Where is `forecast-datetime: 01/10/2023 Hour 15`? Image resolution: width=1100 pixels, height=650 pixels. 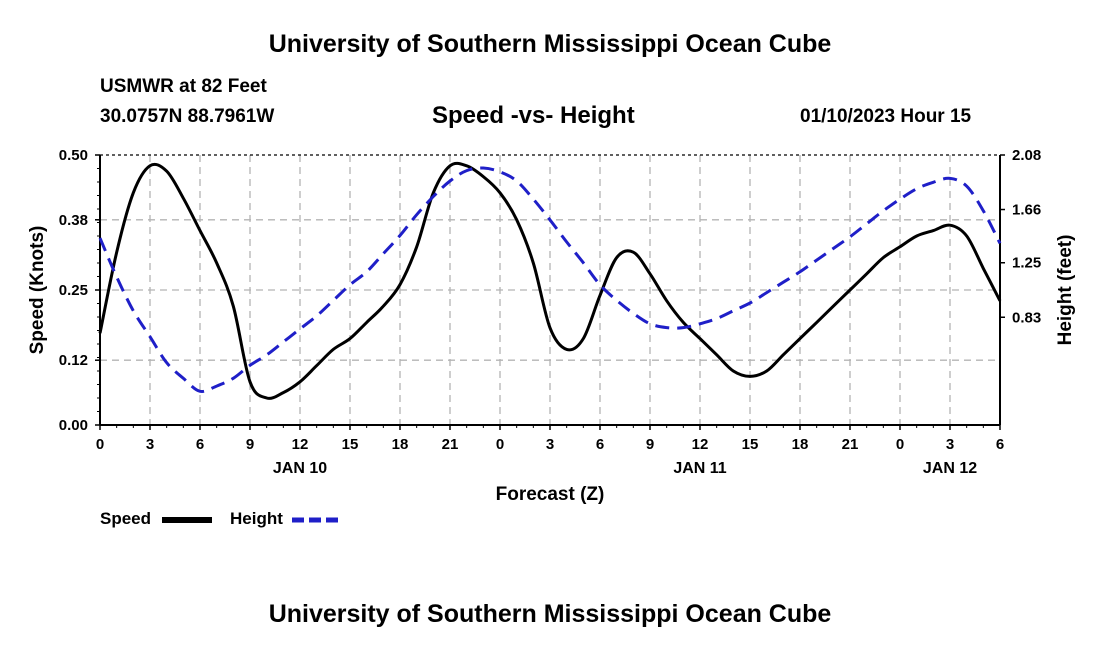
forecast-datetime: 01/10/2023 Hour 15 is located at coordinates (886, 116).